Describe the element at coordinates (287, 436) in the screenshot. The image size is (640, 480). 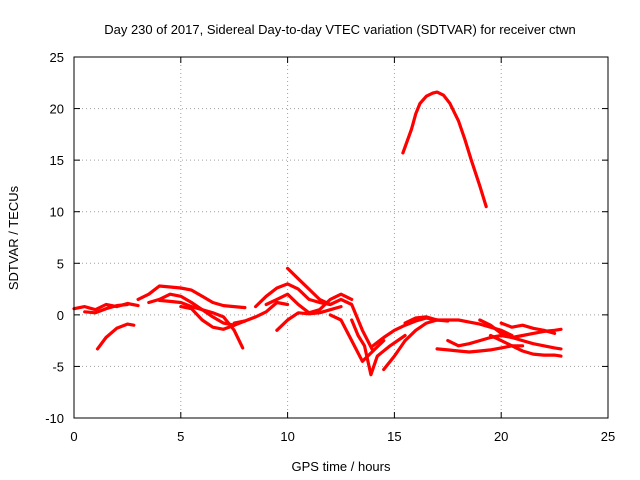
I see `x-tick-label: 10` at that location.